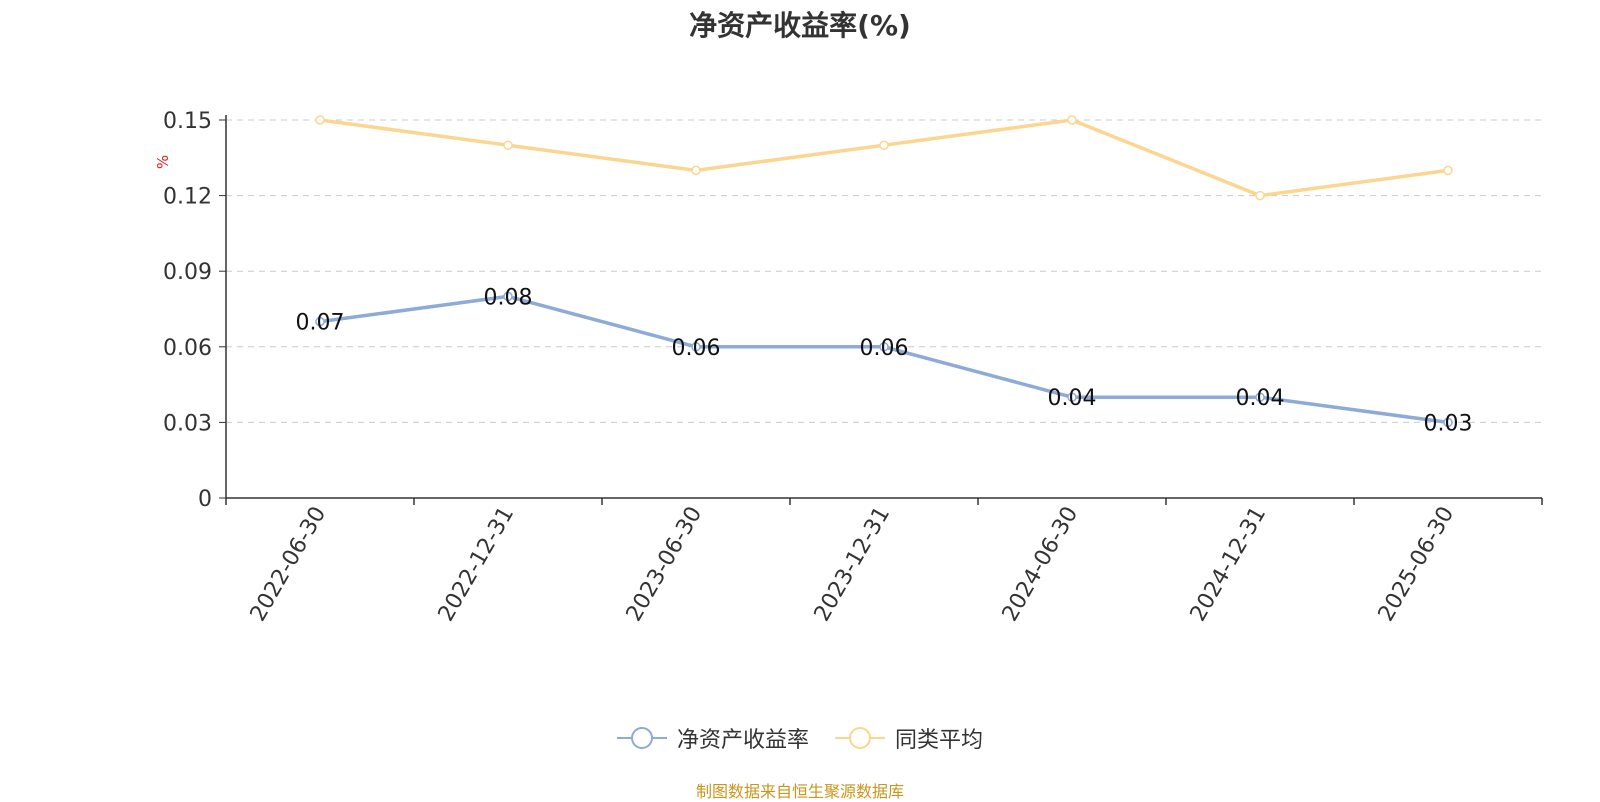 The height and width of the screenshot is (802, 1600). Describe the element at coordinates (1229, 564) in the screenshot. I see `x-tick-label: 2024-12-31` at that location.